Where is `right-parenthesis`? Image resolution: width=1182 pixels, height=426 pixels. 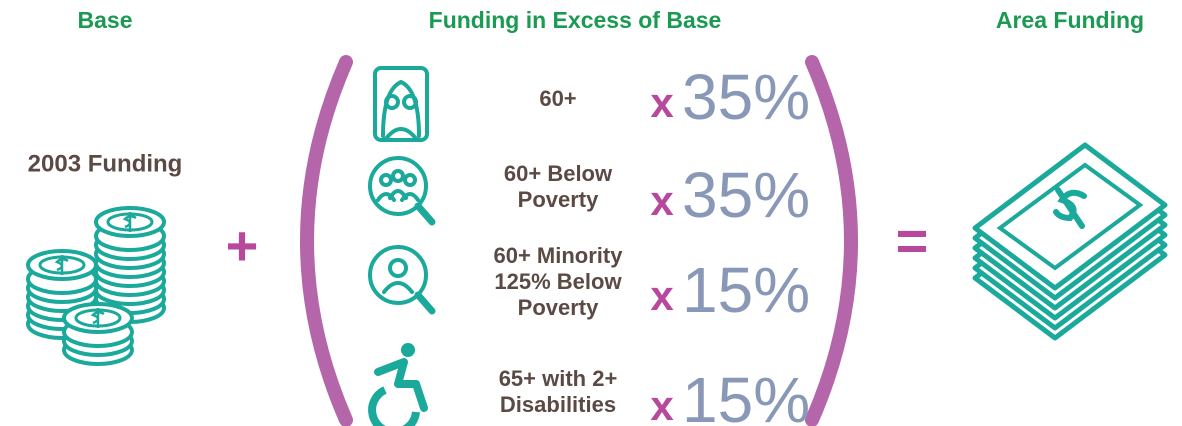 right-parenthesis is located at coordinates (831, 240).